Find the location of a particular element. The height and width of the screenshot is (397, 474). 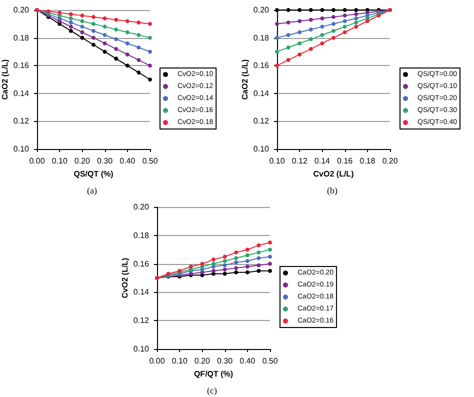

x-tick-label: 0.18 is located at coordinates (368, 161).